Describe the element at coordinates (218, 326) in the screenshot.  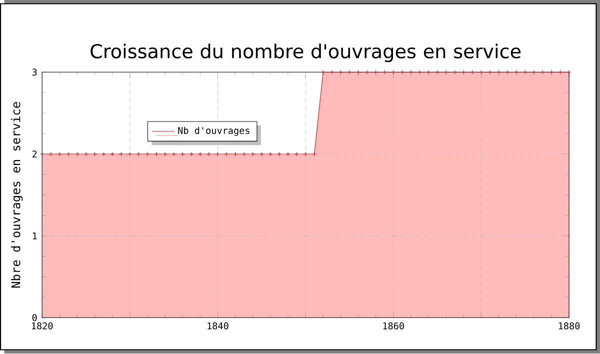
I see `x-tick-label: 1840` at that location.